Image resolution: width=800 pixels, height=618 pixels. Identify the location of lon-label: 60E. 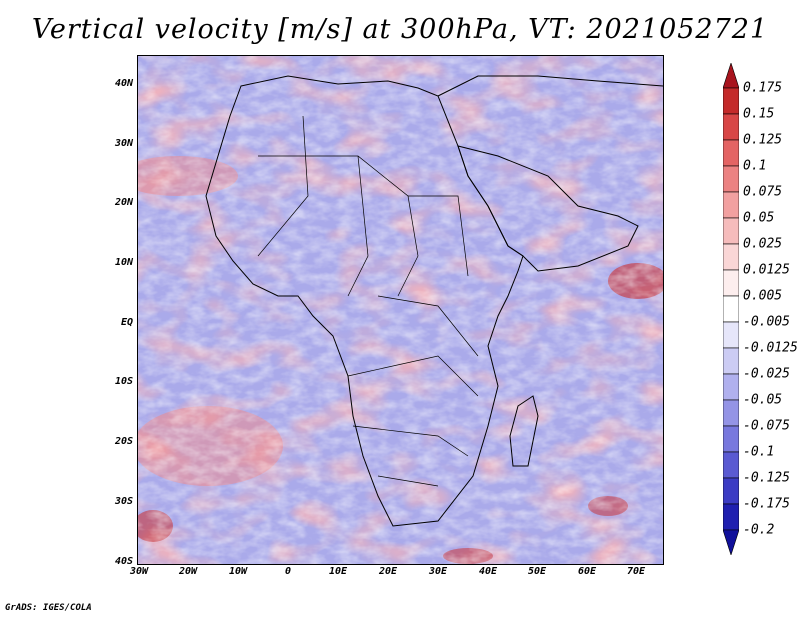
(587, 571).